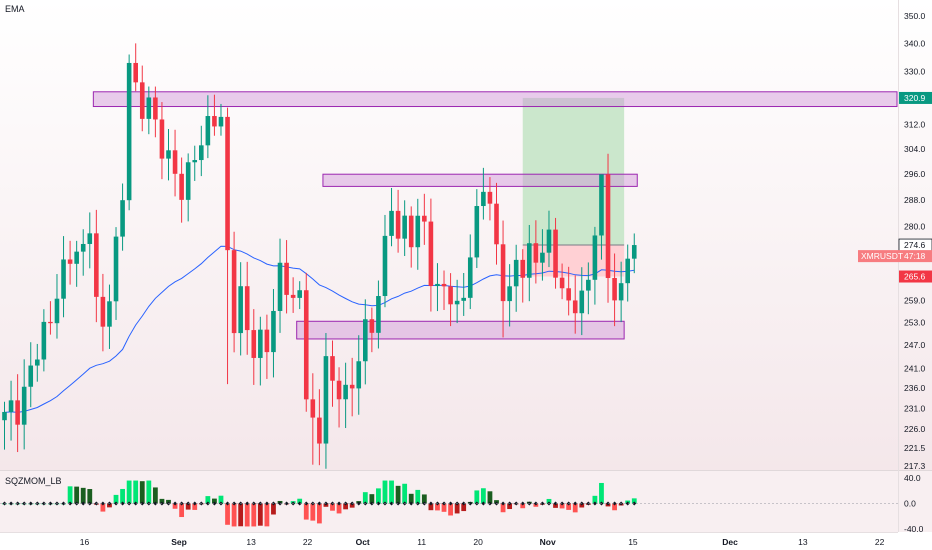 The image size is (932, 550). Describe the element at coordinates (915, 174) in the screenshot. I see `price-tick-label: 296.0` at that location.